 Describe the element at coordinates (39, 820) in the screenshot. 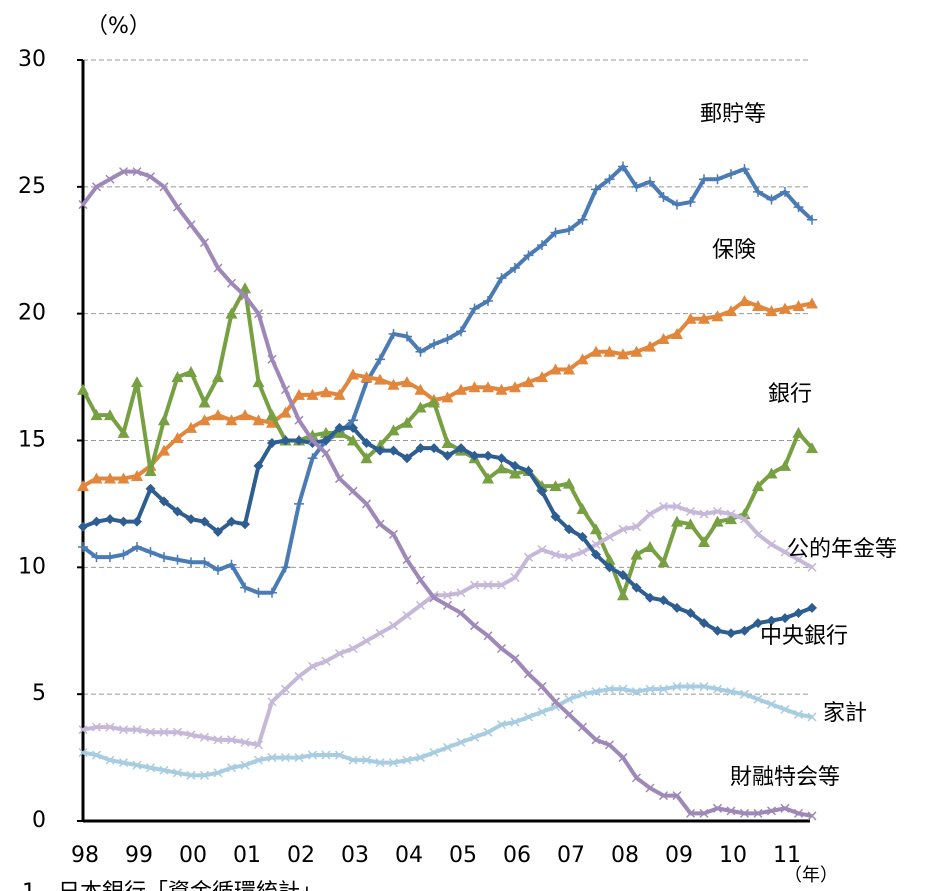

I see `y-tick-label: 0` at that location.